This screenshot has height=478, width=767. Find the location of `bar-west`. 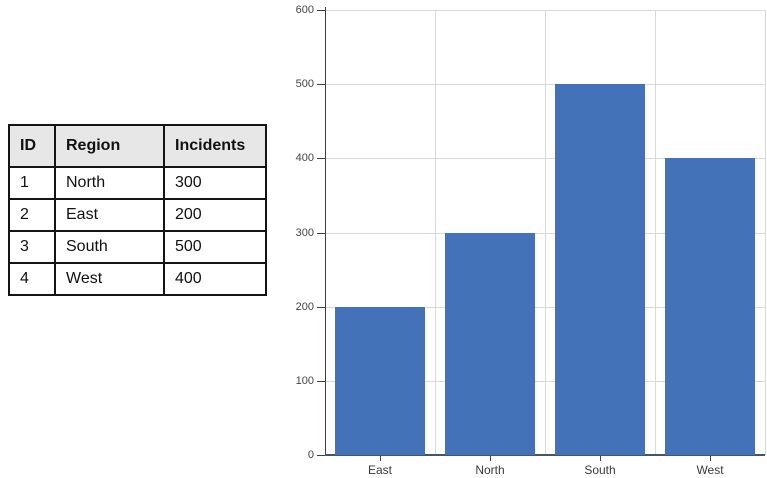

bar-west is located at coordinates (710, 306).